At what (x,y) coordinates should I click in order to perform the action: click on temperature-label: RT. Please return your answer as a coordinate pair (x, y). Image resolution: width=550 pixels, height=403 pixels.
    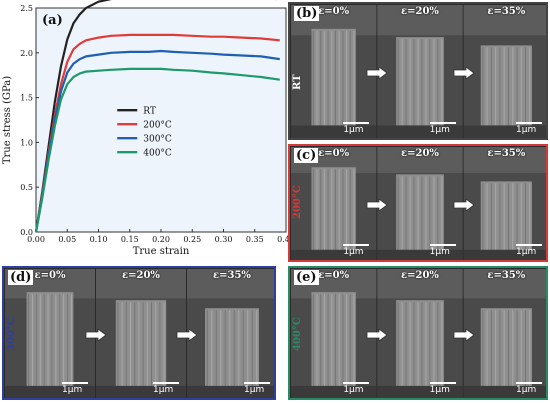
    Looking at the image, I should click on (297, 81).